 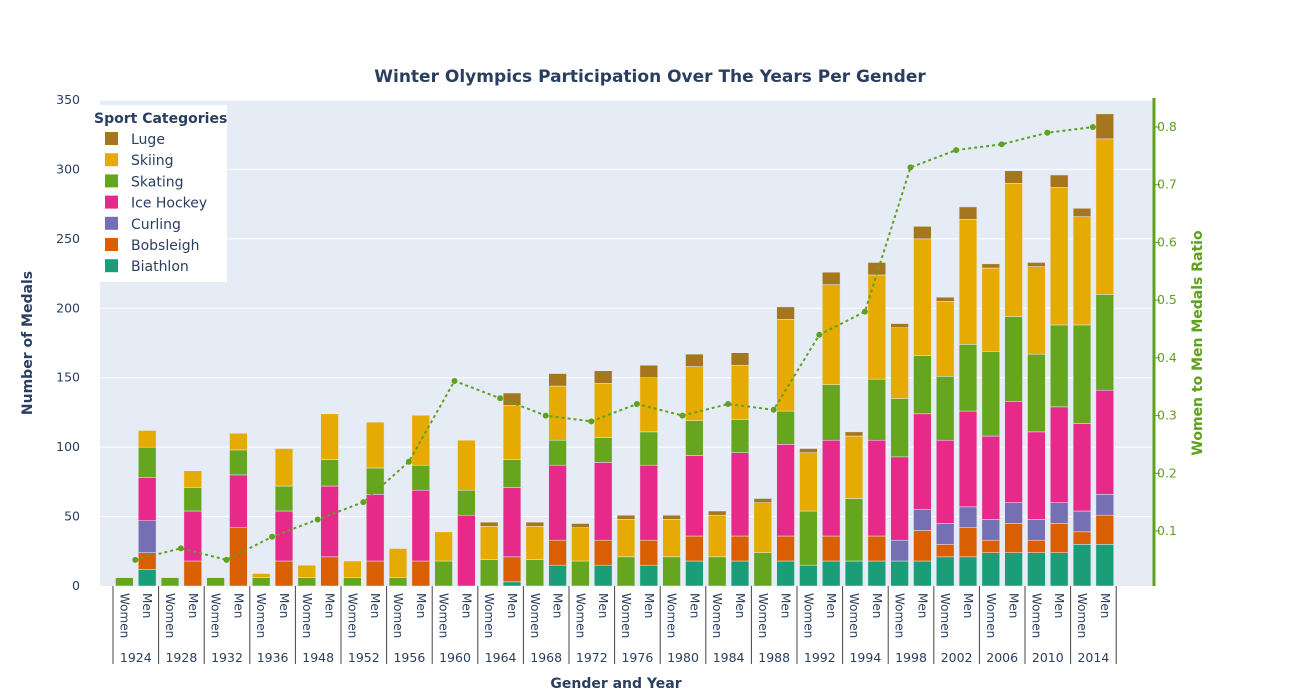 What do you see at coordinates (683, 657) in the screenshot?
I see `year-tick-label: 1980` at bounding box center [683, 657].